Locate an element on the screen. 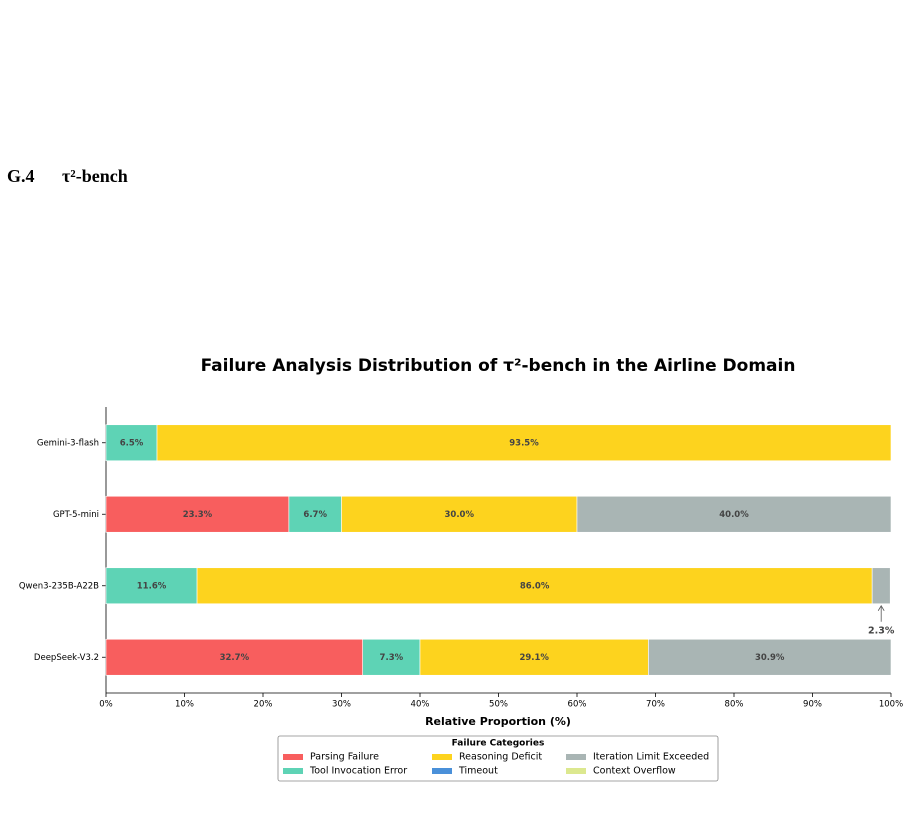 The width and height of the screenshot is (910, 823). y-tick-label: DeepSeek-V3.2 is located at coordinates (66, 658).